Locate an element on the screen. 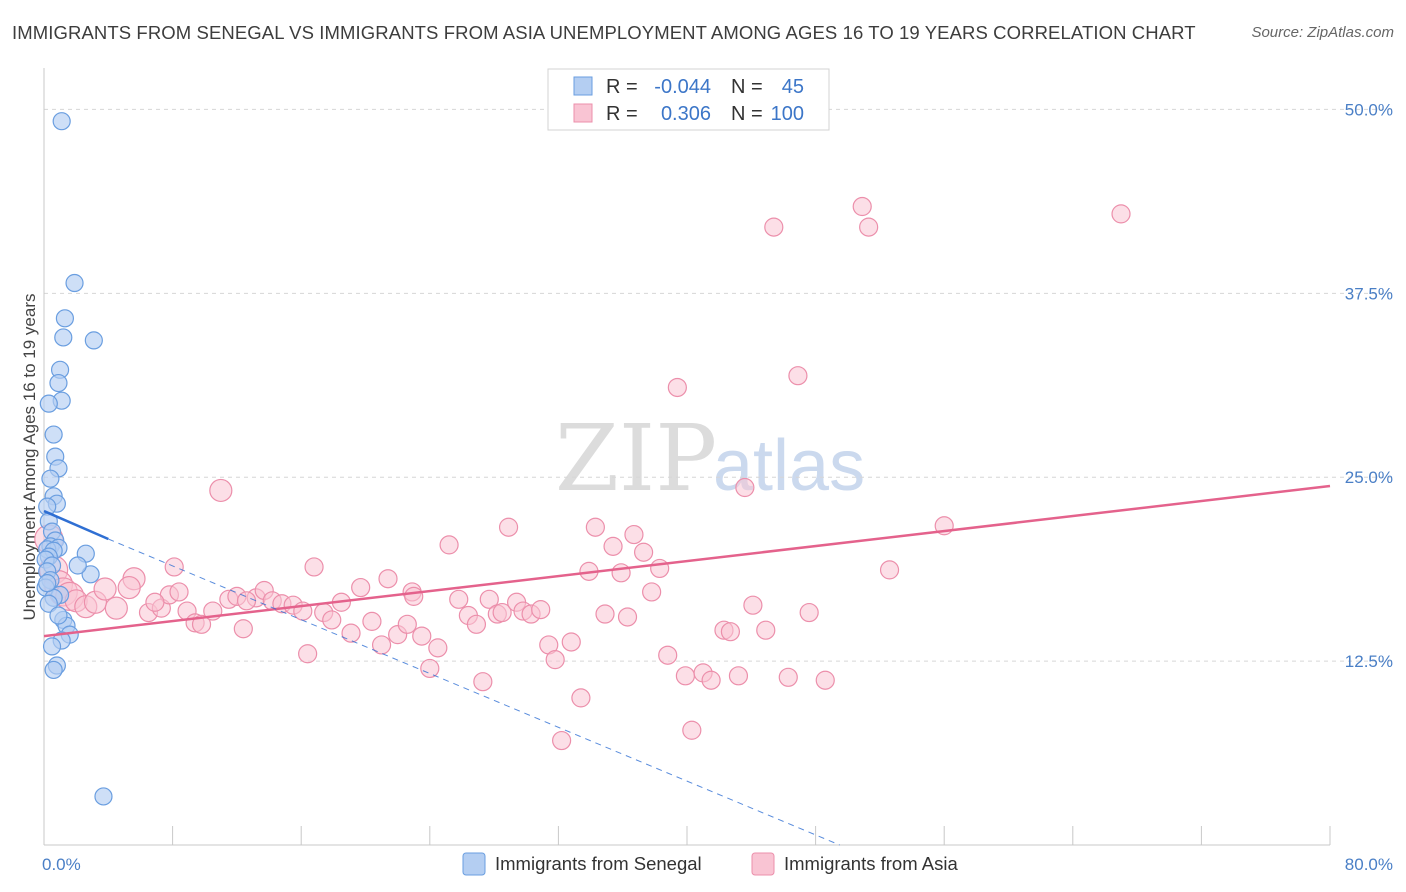 This screenshot has width=1406, height=892. x-axis-ticks is located at coordinates (687, 835).